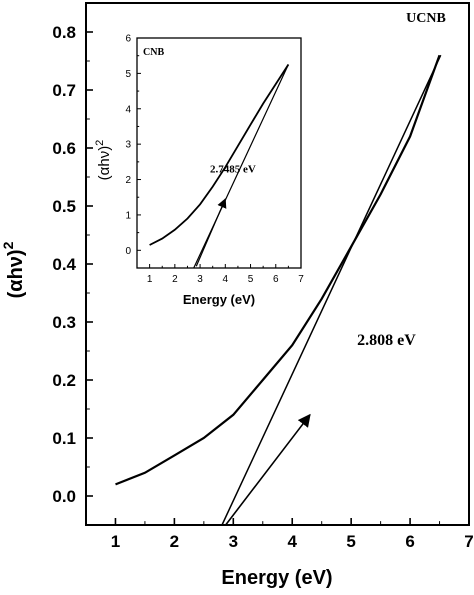  What do you see at coordinates (268, 469) in the screenshot?
I see `main-bandgap-arrow` at bounding box center [268, 469].